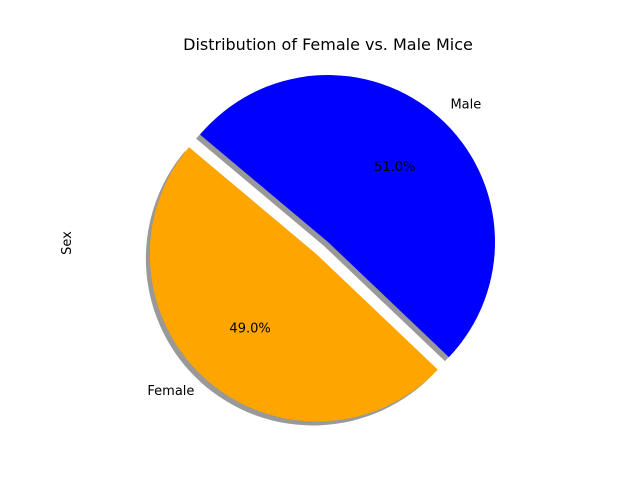 This screenshot has height=484, width=640. Describe the element at coordinates (394, 167) in the screenshot. I see `male-percent-label: 51.0%` at that location.